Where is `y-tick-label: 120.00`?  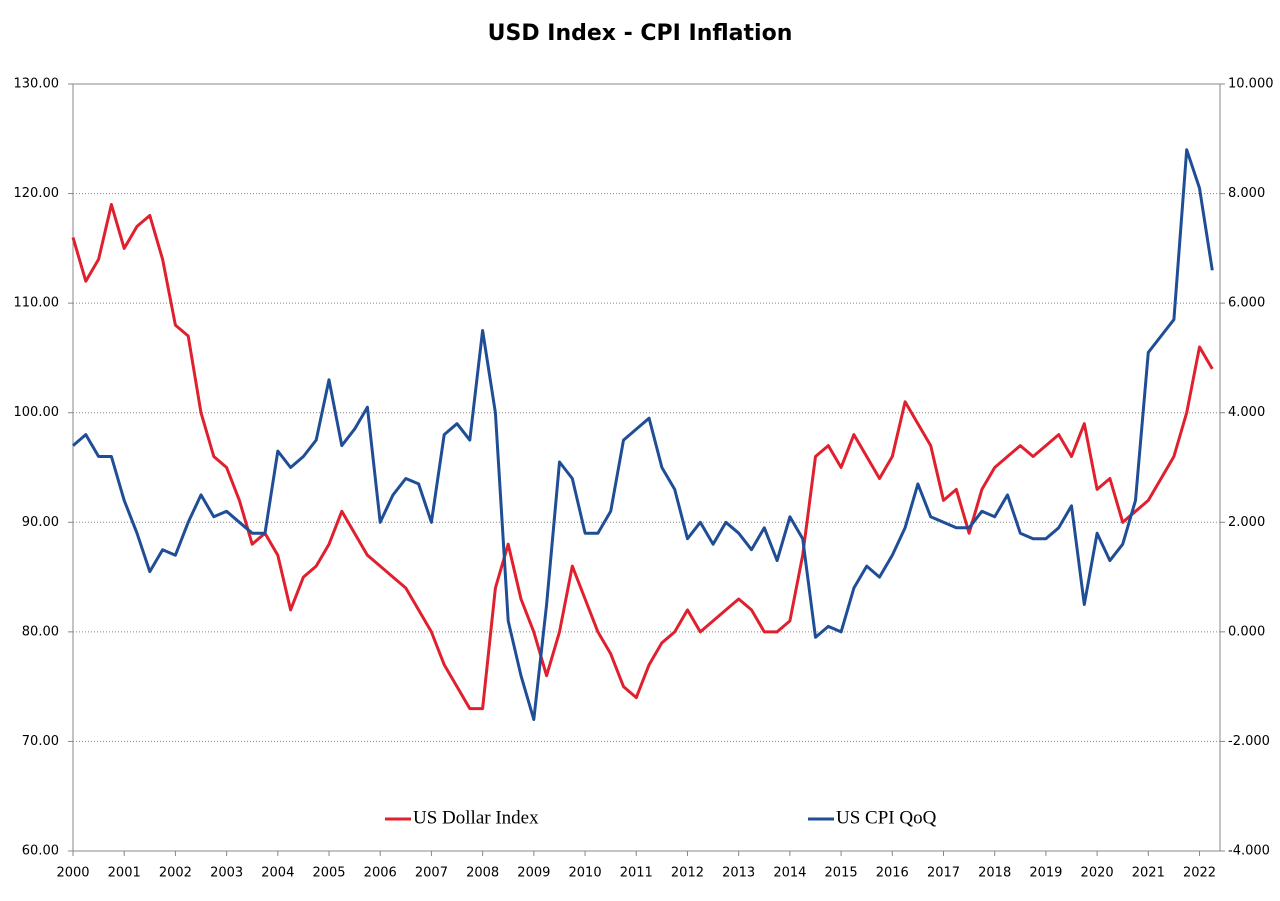 y-tick-label: 120.00 is located at coordinates (37, 193).